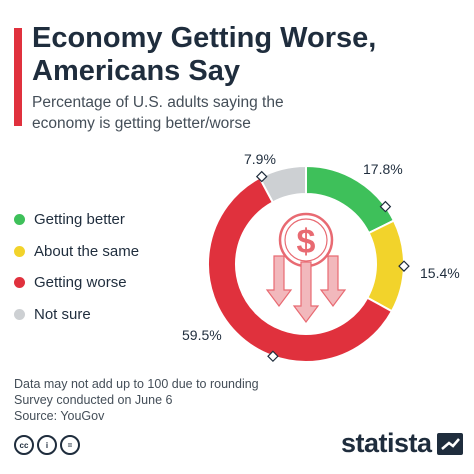  Describe the element at coordinates (59, 416) in the screenshot. I see `footnote-source: Source: YouGov` at that location.